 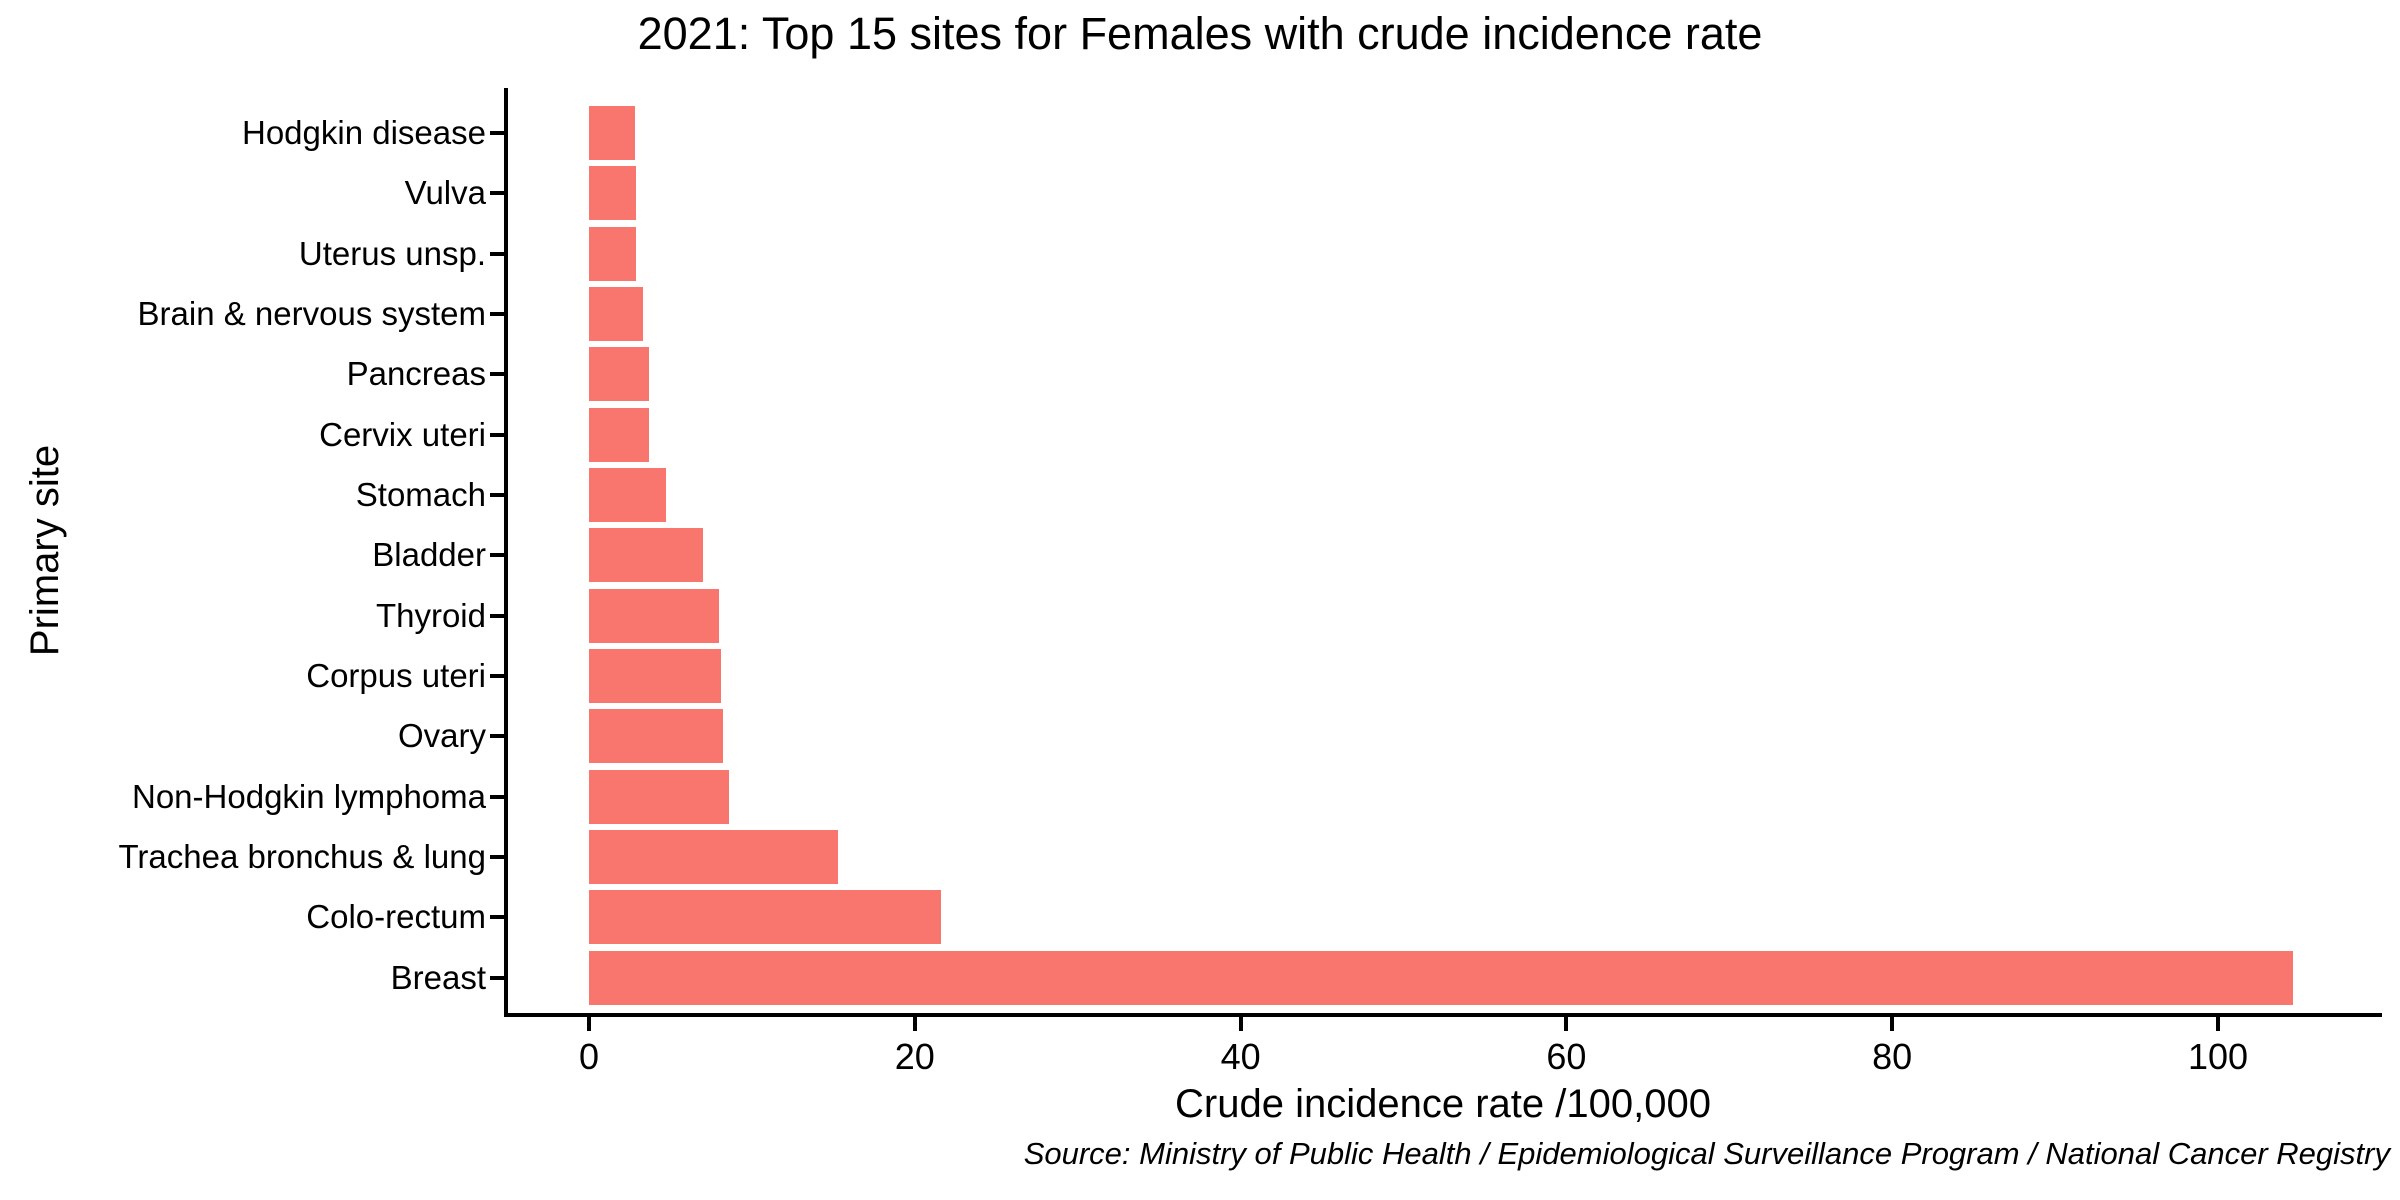 What do you see at coordinates (616, 313) in the screenshot?
I see `bar-brain-nervous-system` at bounding box center [616, 313].